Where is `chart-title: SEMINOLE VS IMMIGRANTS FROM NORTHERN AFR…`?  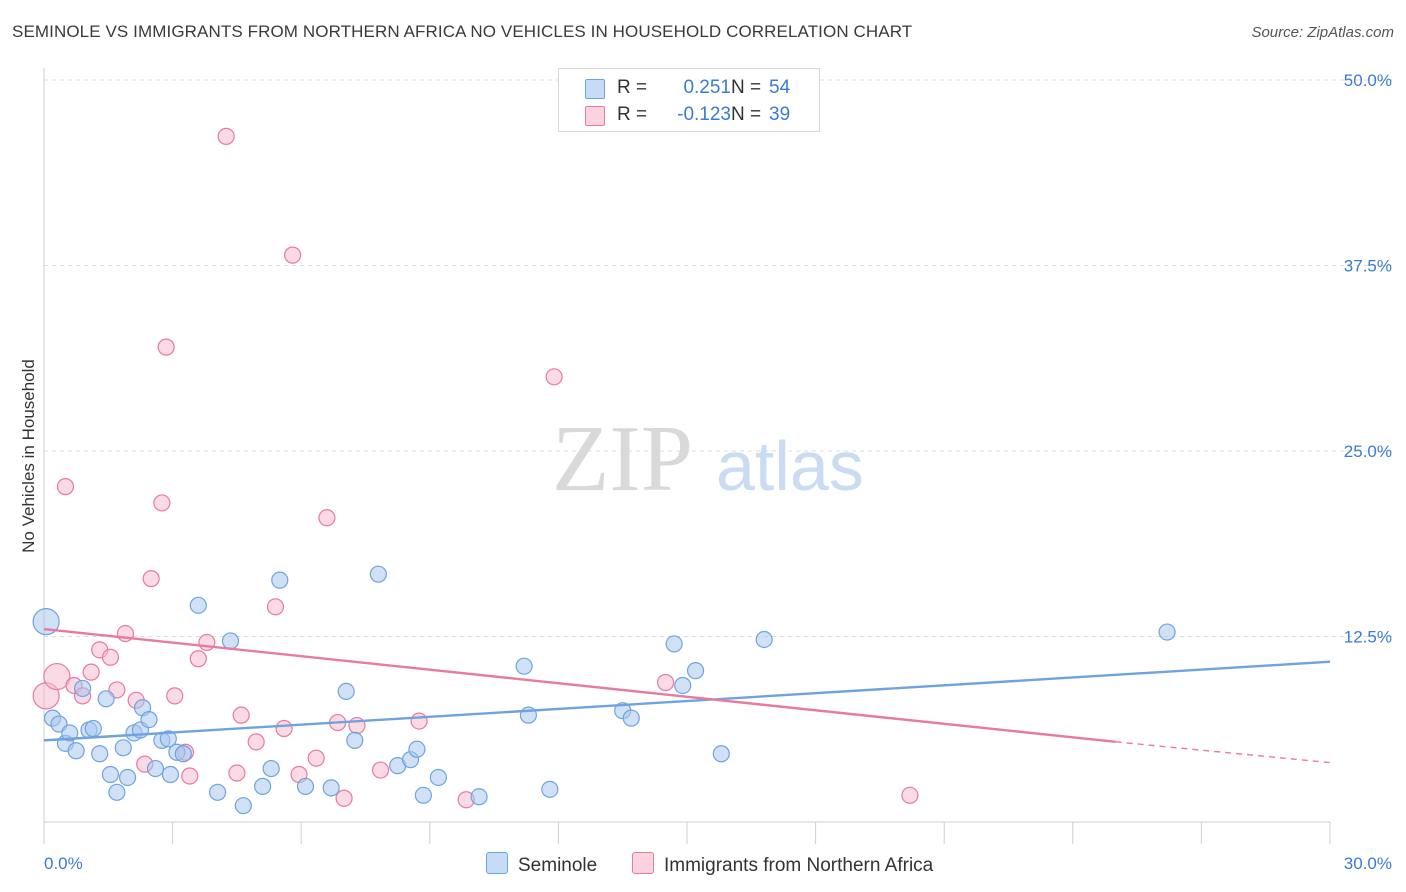 chart-title: SEMINOLE VS IMMIGRANTS FROM NORTHERN AFR… is located at coordinates (462, 31).